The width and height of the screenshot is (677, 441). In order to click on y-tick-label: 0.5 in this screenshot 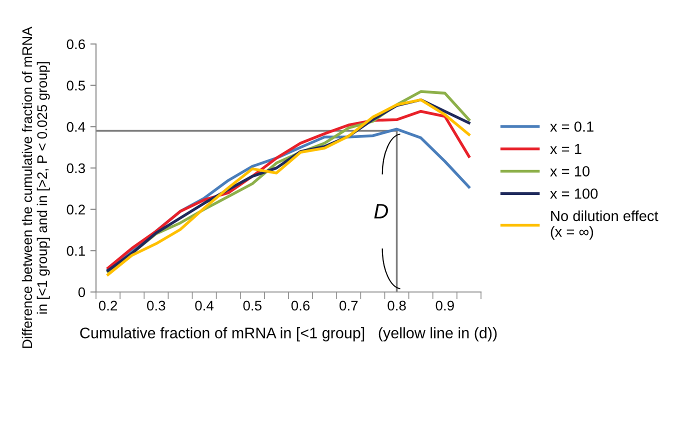, I will do `click(76, 85)`.